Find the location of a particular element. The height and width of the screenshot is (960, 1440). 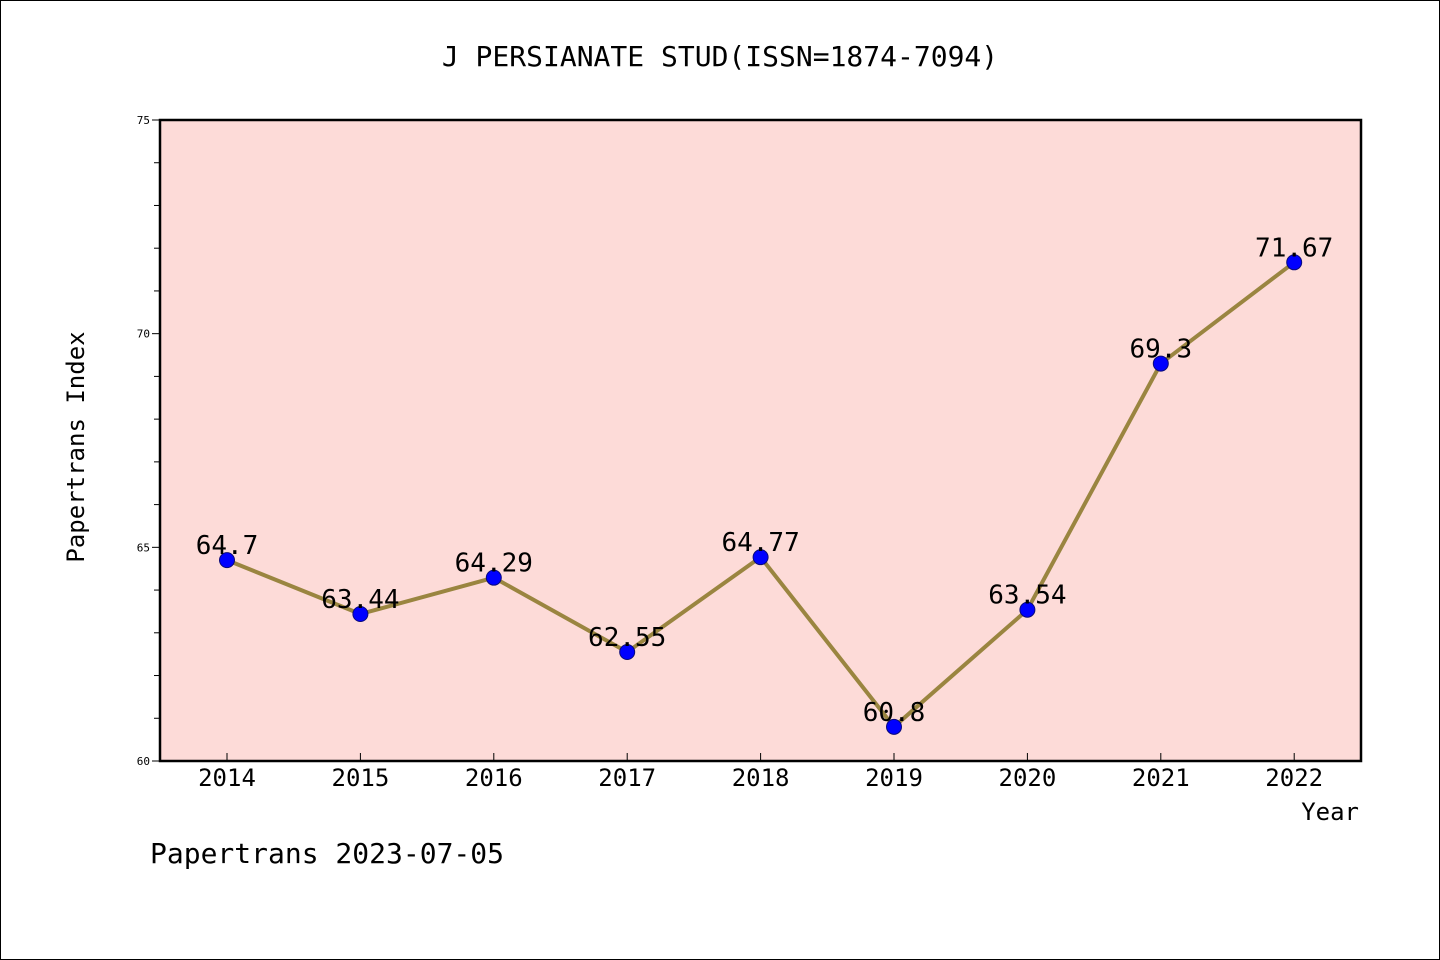

x-tick-label: 2019 is located at coordinates (894, 778).